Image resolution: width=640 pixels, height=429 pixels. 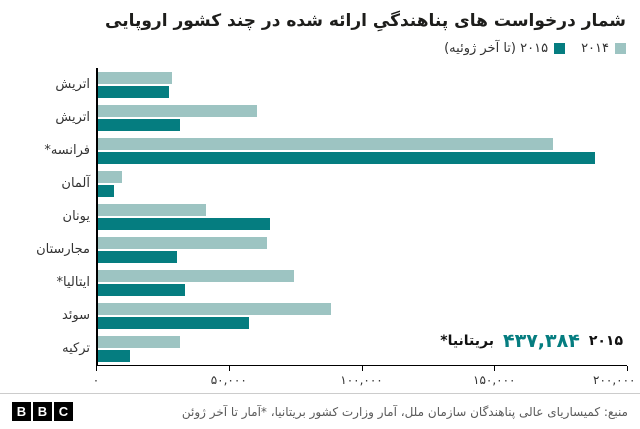 What do you see at coordinates (75, 315) in the screenshot?
I see `category-label: سوئد` at bounding box center [75, 315].